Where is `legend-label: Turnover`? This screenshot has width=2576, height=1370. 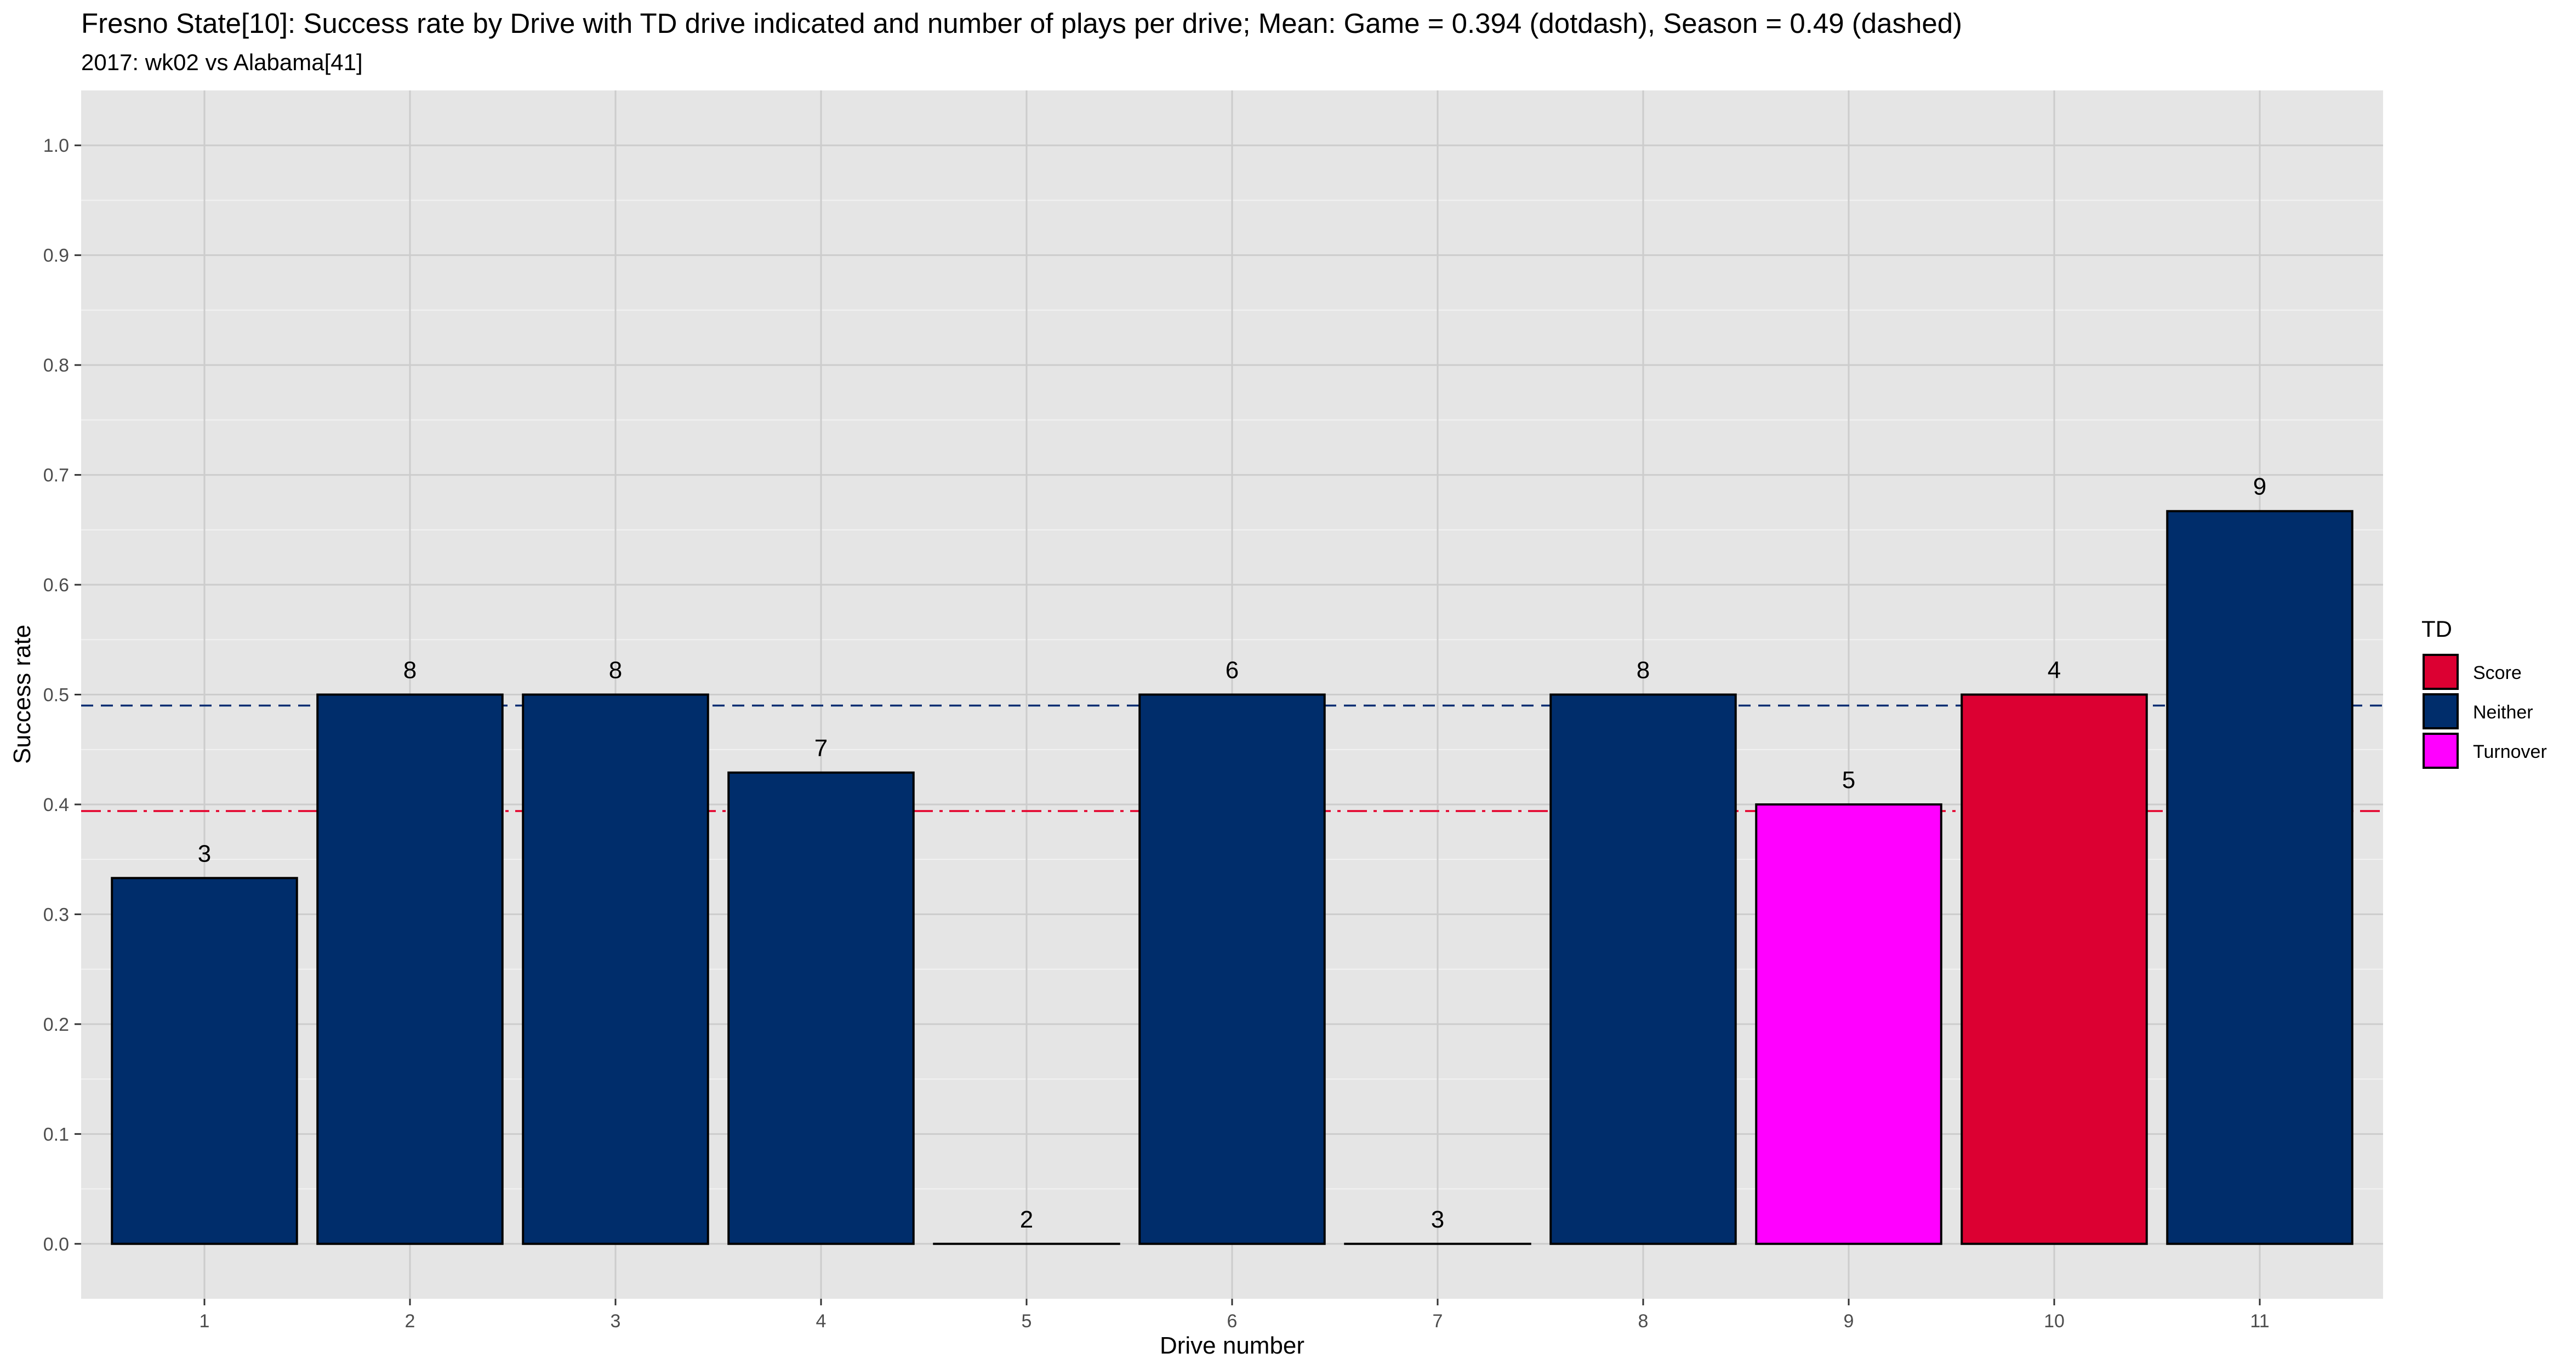 legend-label: Turnover is located at coordinates (2510, 751).